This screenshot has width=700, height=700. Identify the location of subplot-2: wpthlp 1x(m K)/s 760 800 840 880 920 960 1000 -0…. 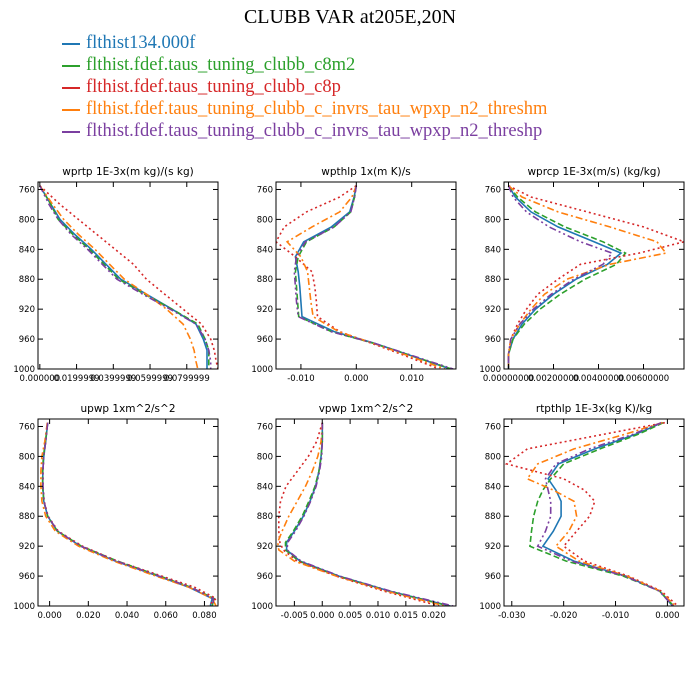
(354, 275).